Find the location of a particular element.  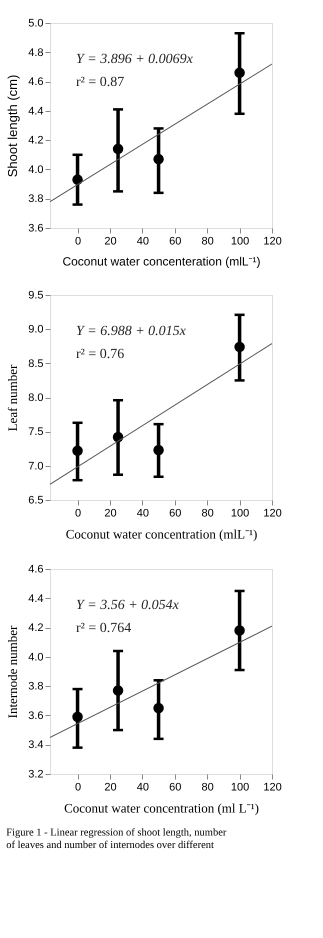

x-axis-title: Coconut water concentration (mlL⁻¹) is located at coordinates (162, 534).